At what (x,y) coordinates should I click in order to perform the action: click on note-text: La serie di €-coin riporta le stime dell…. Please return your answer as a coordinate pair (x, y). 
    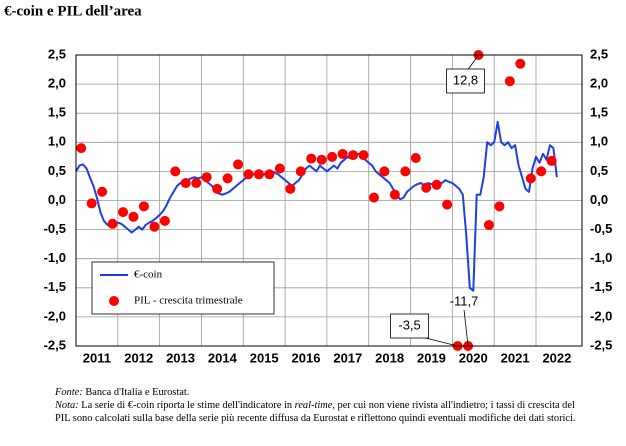
    Looking at the image, I should click on (187, 405).